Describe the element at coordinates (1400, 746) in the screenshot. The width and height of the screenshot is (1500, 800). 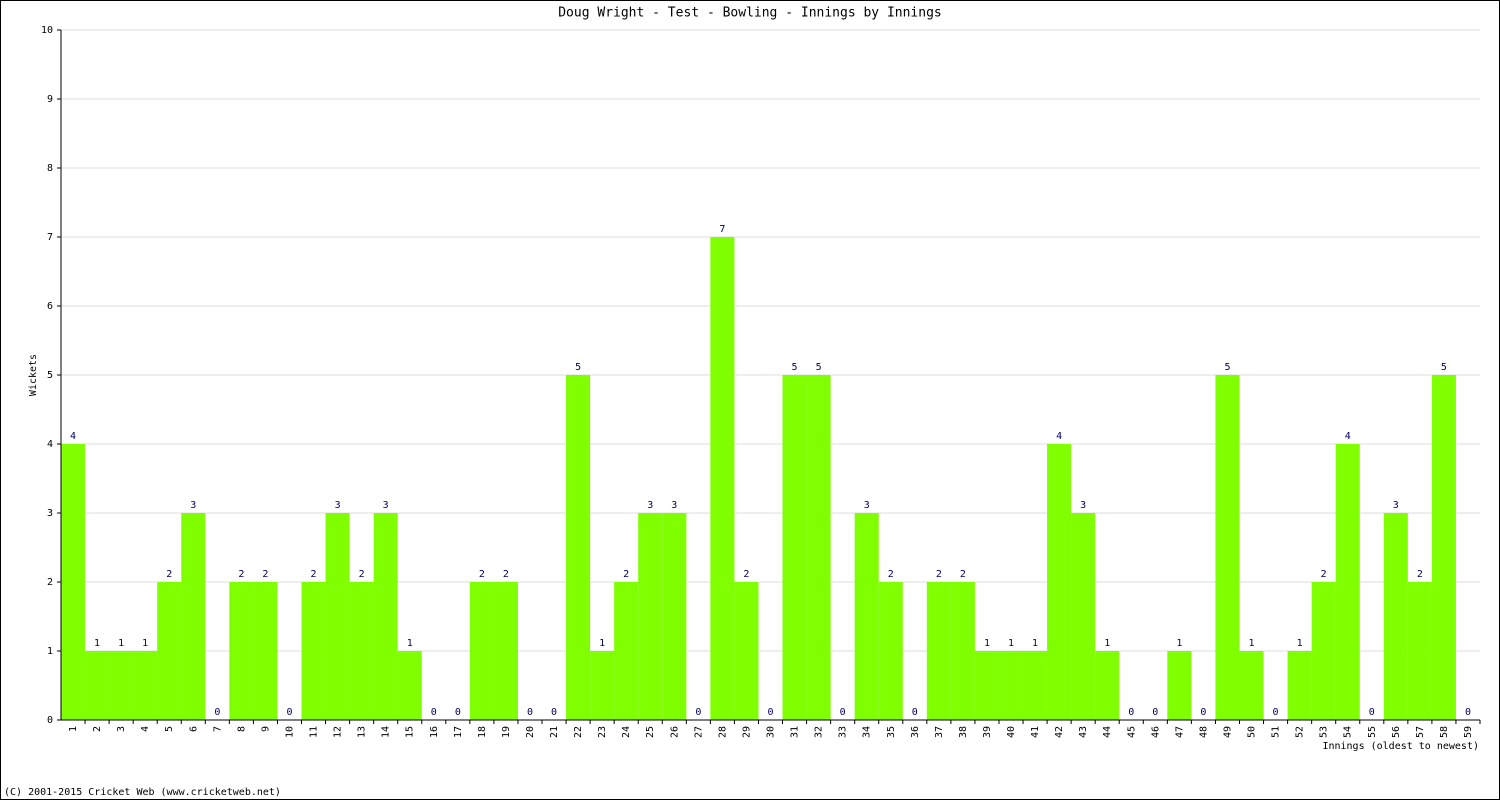
I see `x-axis-label: Innings (oldest to newest)` at that location.